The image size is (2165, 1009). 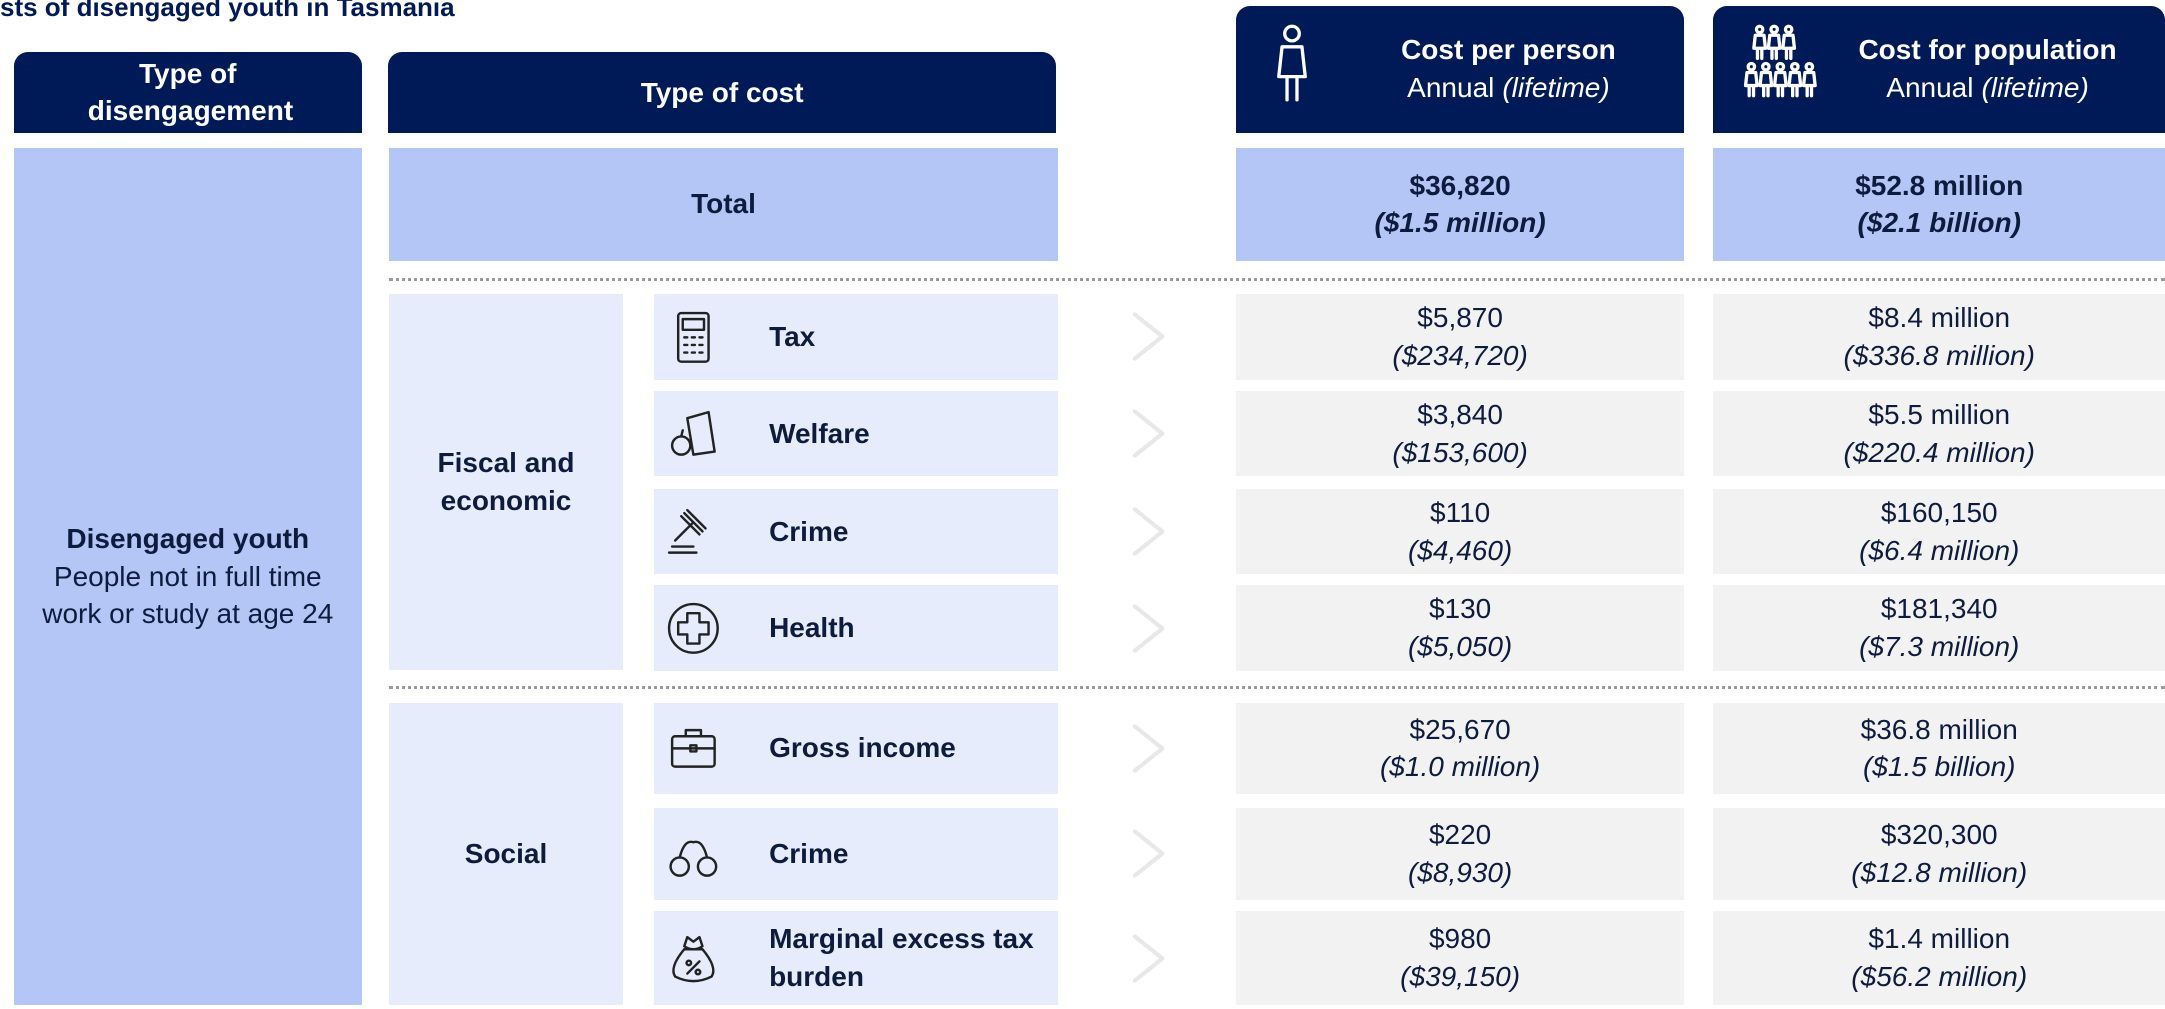 I want to click on cost-label: Gross income, so click(x=862, y=748).